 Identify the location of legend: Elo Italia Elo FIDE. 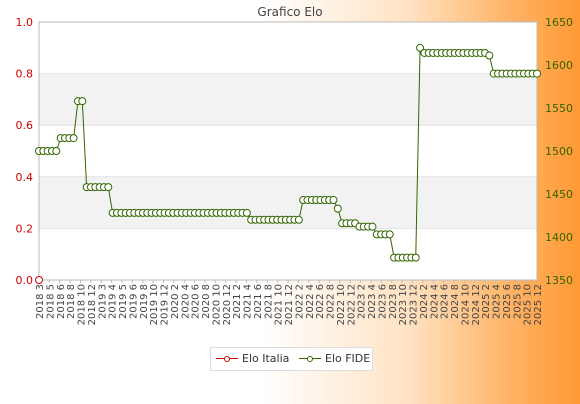
(291, 359).